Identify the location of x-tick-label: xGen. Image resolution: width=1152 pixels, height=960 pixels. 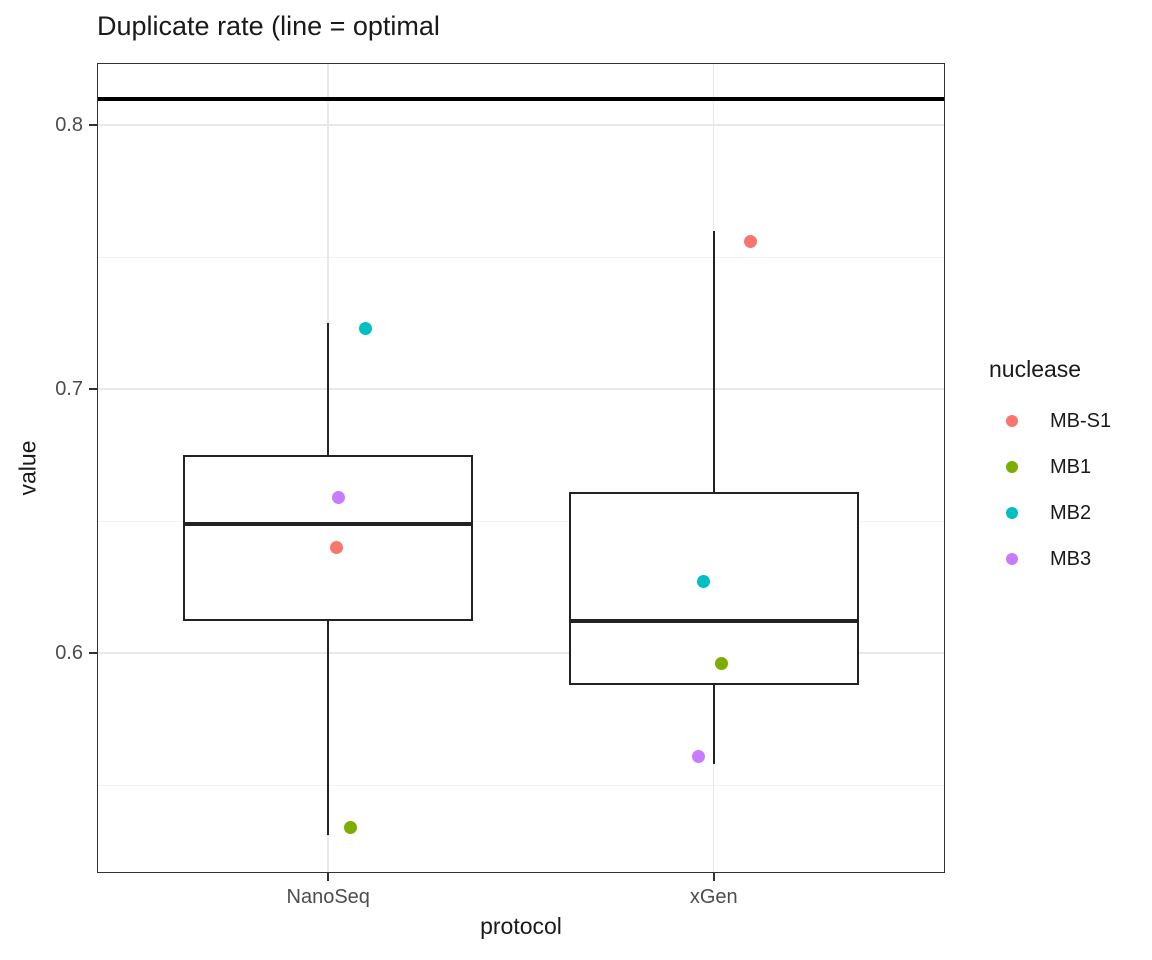
(713, 897).